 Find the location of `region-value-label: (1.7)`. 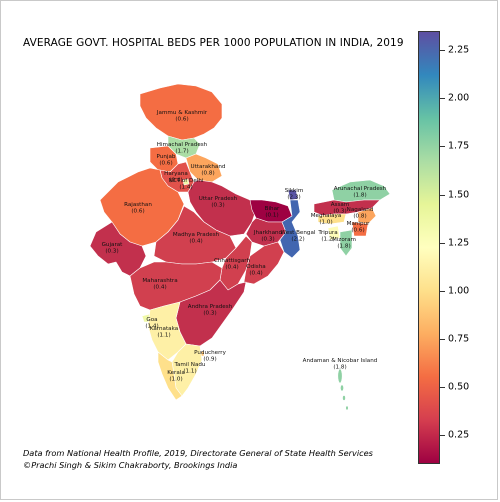

region-value-label: (1.7) is located at coordinates (181, 151).